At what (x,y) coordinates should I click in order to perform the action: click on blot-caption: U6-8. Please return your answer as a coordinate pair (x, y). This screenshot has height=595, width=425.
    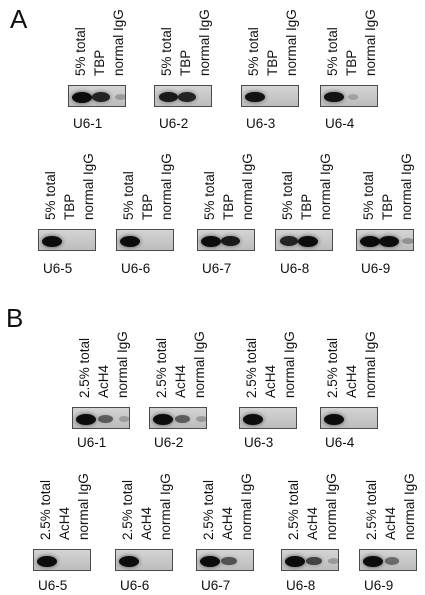
    Looking at the image, I should click on (295, 268).